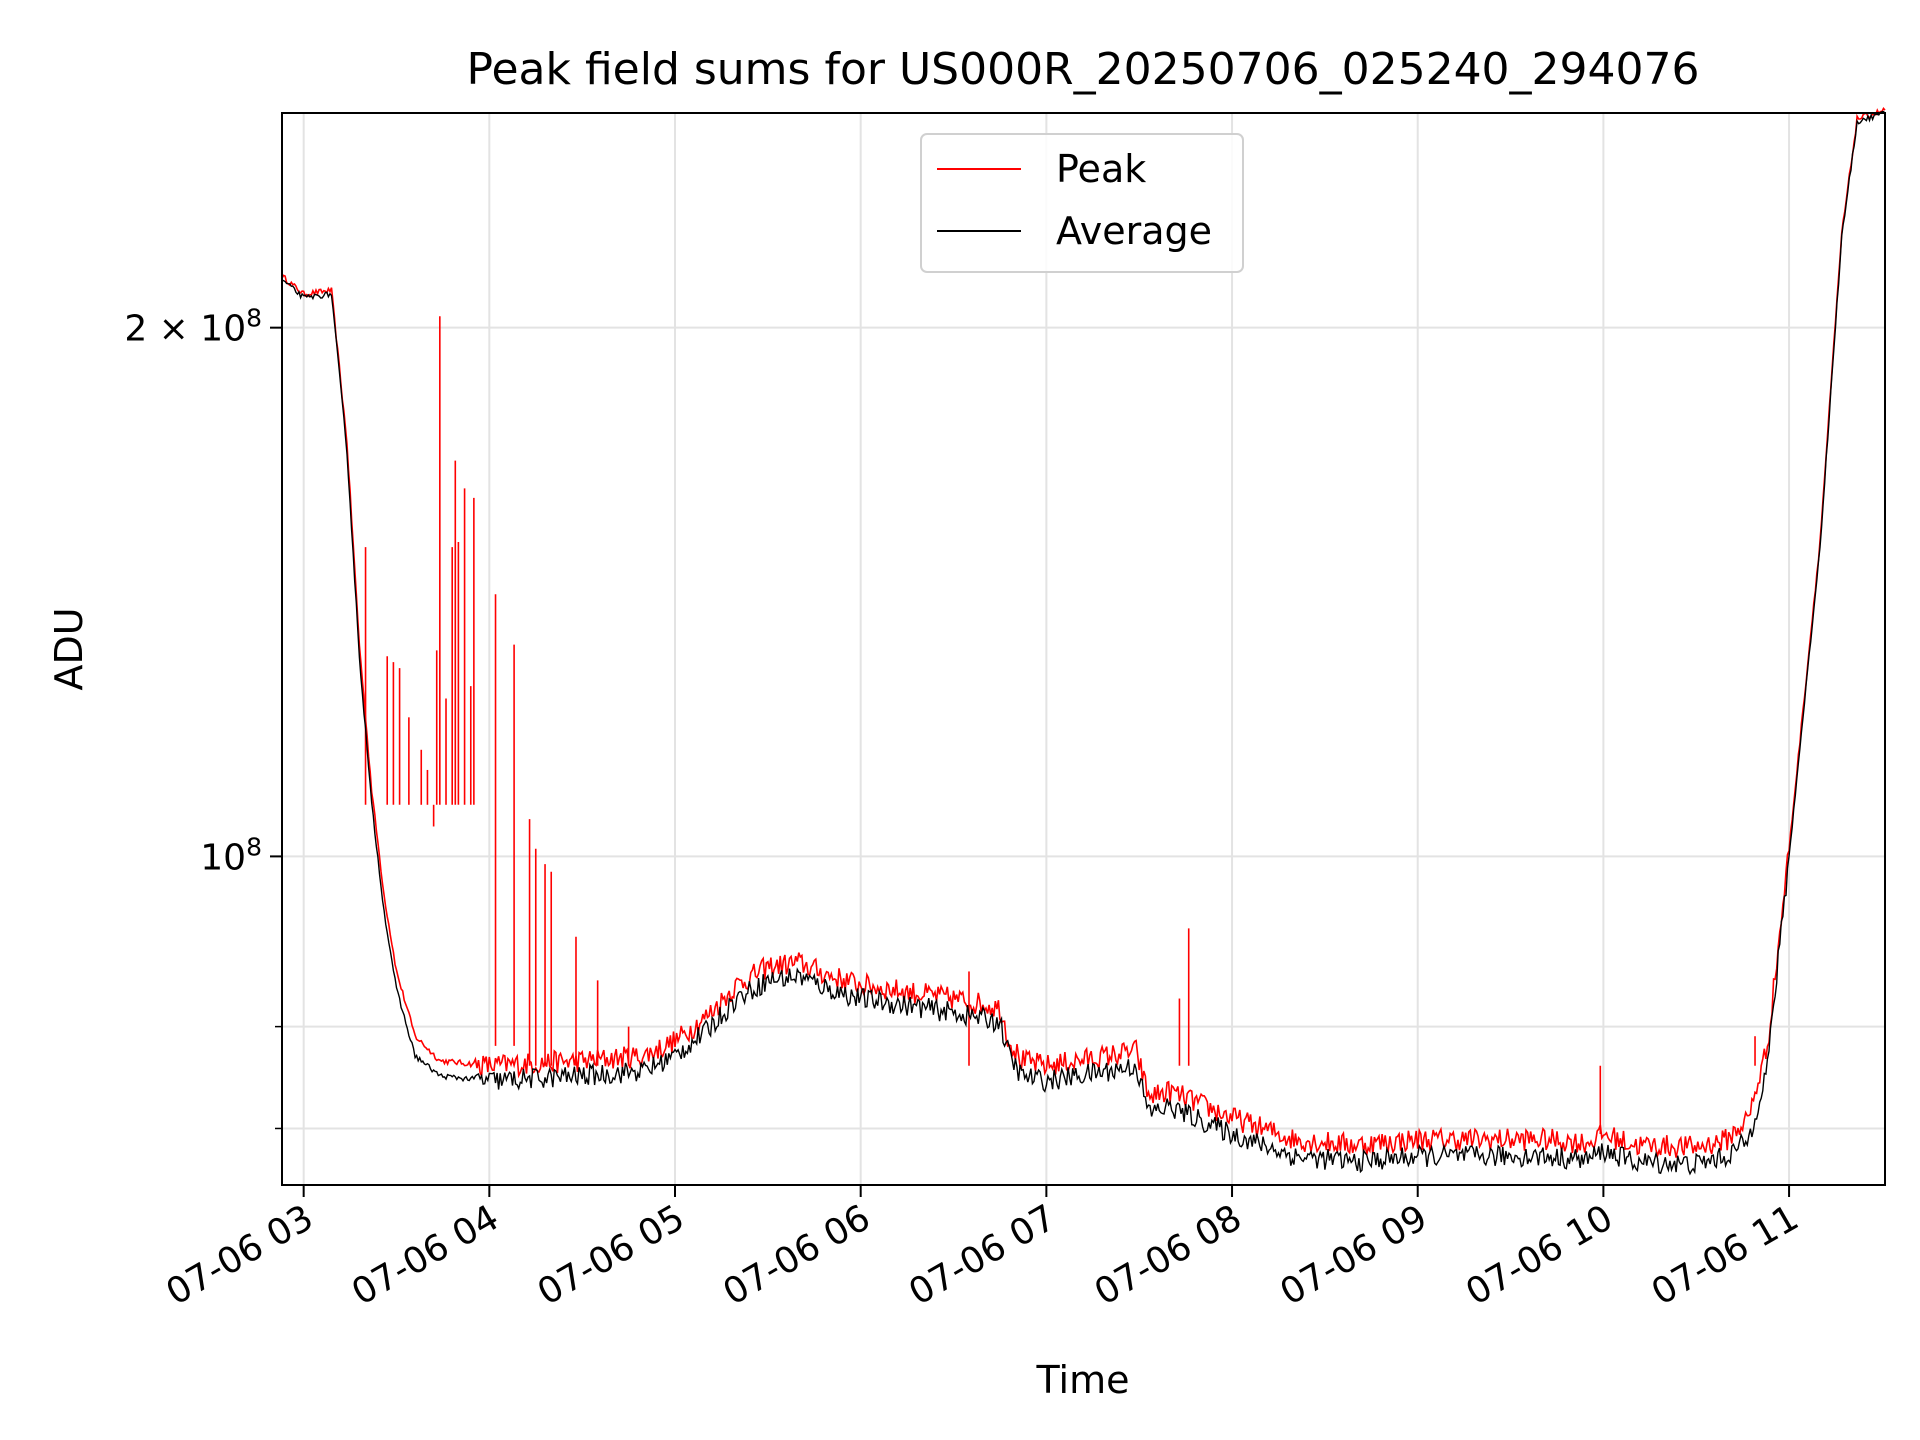 This screenshot has height=1440, width=1920. I want to click on legend-average-label: Average, so click(1134, 231).